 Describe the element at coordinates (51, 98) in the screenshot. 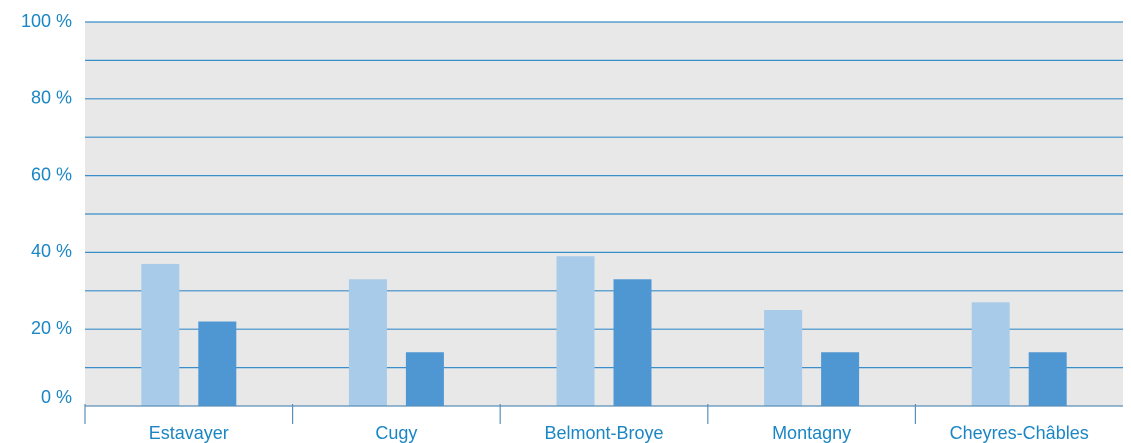

I see `y-tick-label: 80 %` at that location.